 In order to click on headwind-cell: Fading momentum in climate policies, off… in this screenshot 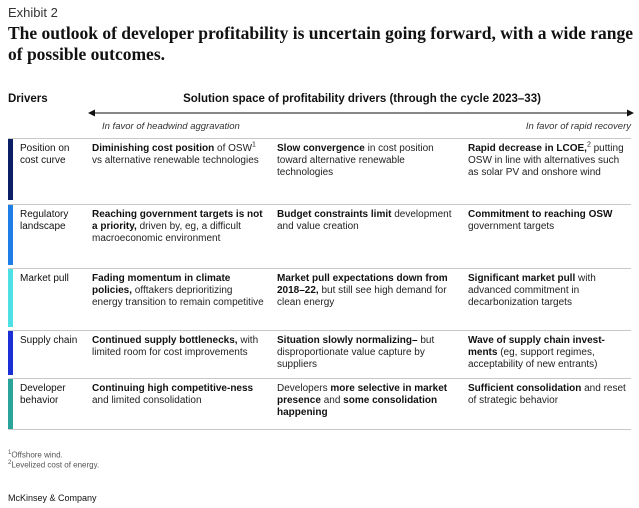, I will do `click(178, 290)`.